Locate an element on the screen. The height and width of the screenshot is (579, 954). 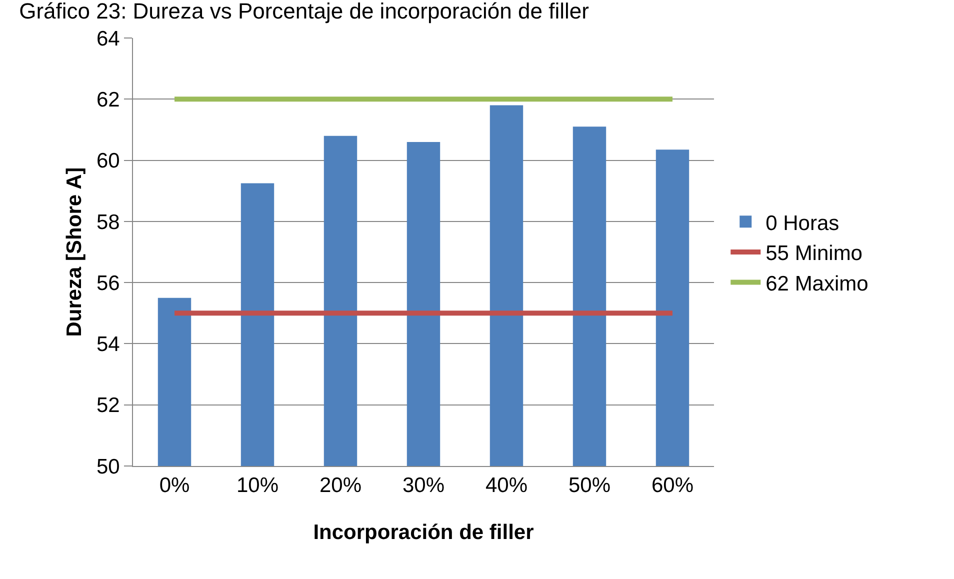
y-tick-label: 50 is located at coordinates (108, 466).